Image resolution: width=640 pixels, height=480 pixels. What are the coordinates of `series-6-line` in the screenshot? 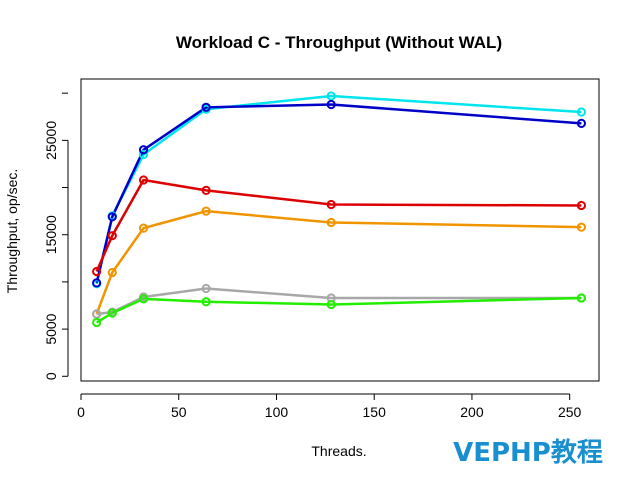 It's located at (338, 310).